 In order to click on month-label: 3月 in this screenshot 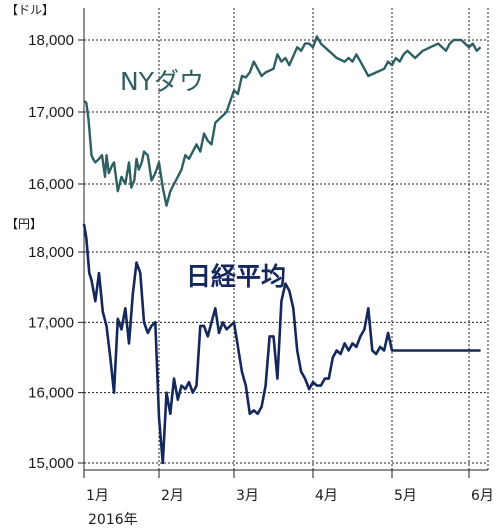, I will do `click(247, 496)`.